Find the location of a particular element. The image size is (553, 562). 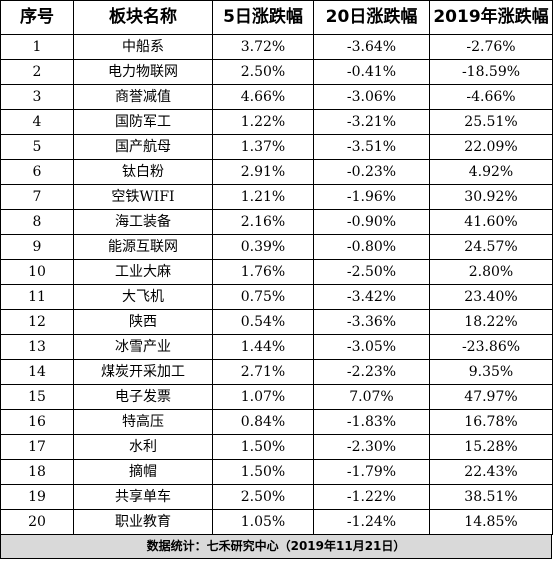

row-index: 6 is located at coordinates (37, 172).